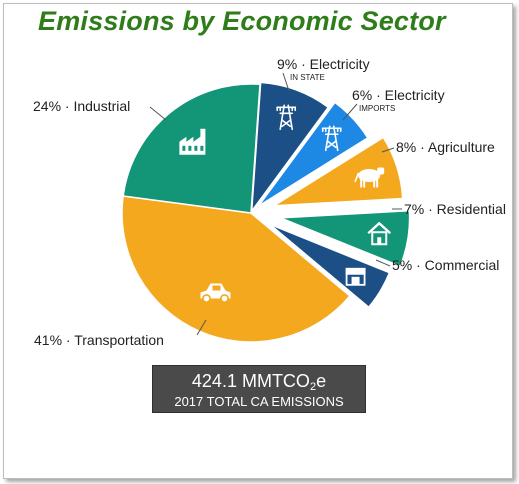  Describe the element at coordinates (215, 293) in the screenshot. I see `car-icon` at that location.